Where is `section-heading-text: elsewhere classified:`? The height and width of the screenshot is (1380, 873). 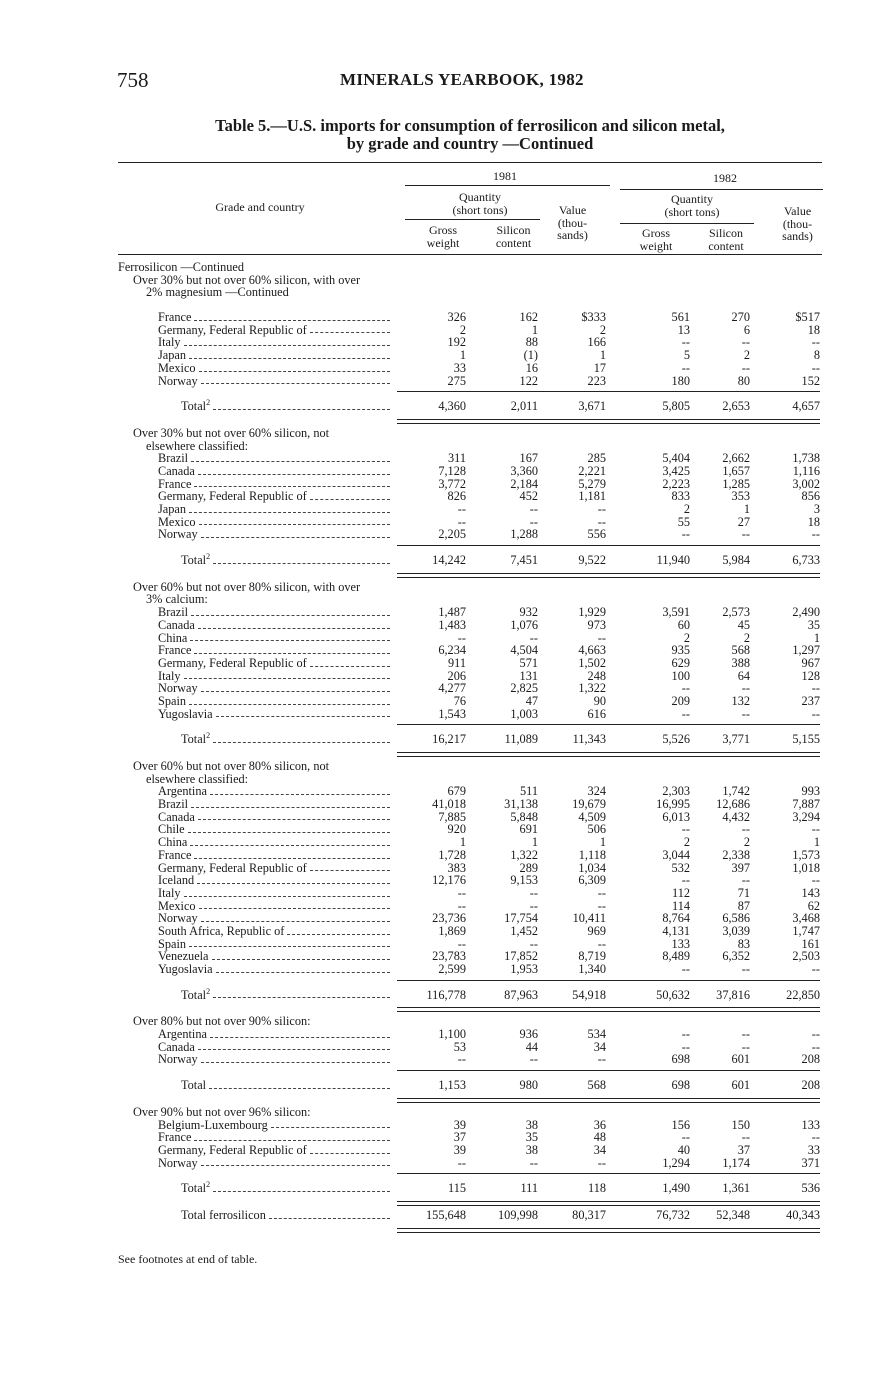 section-heading-text: elsewhere classified: is located at coordinates (197, 778).